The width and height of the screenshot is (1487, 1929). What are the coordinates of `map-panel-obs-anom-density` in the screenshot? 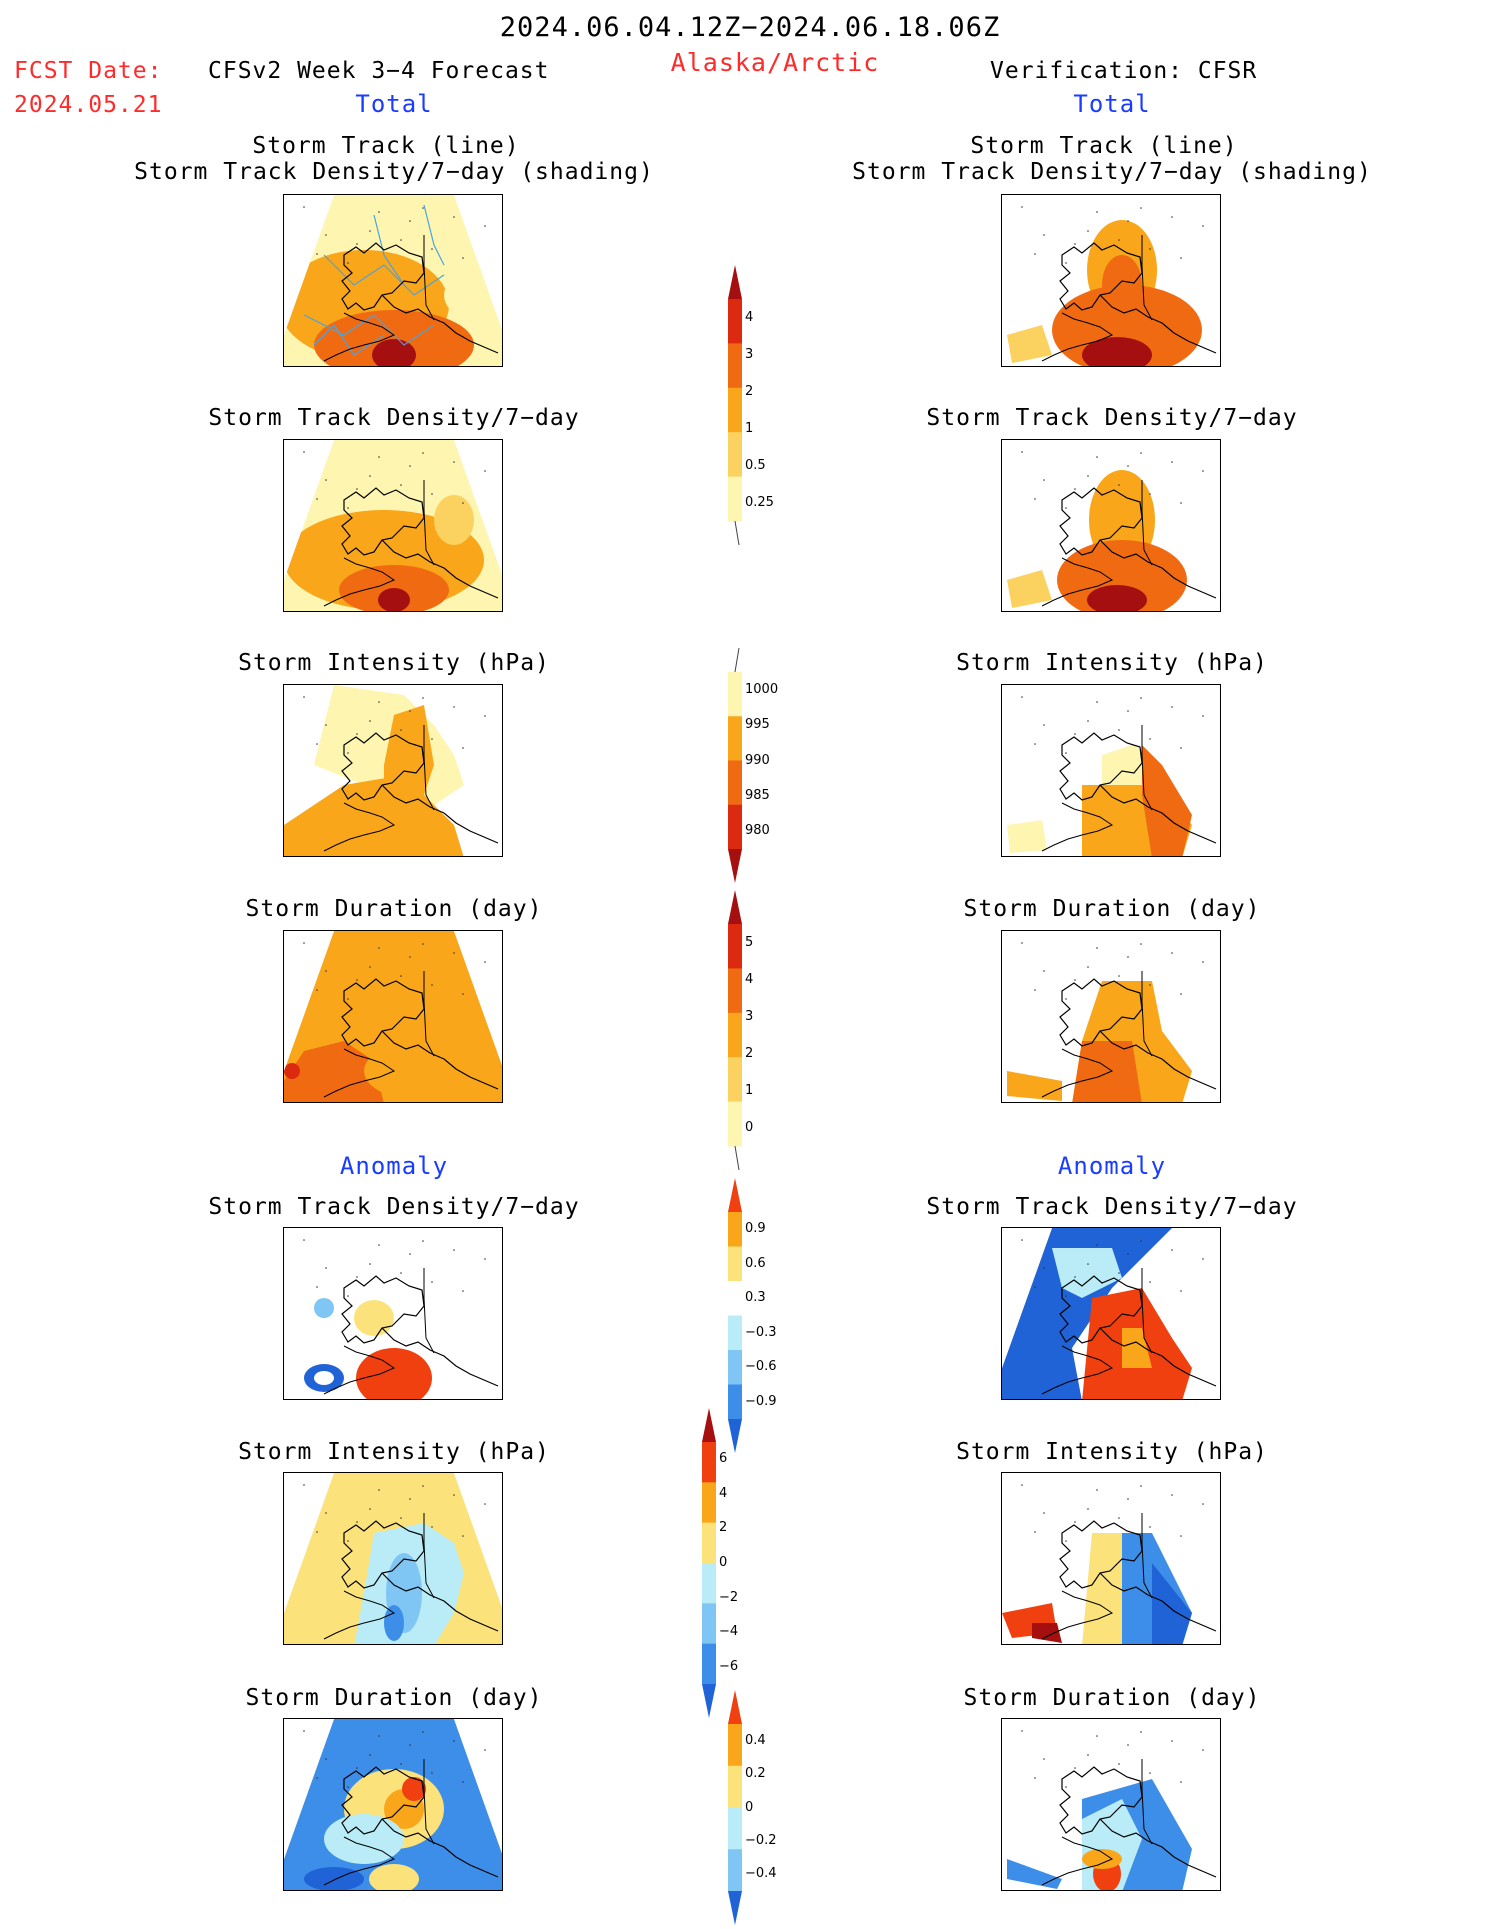 It's located at (1111, 1313).